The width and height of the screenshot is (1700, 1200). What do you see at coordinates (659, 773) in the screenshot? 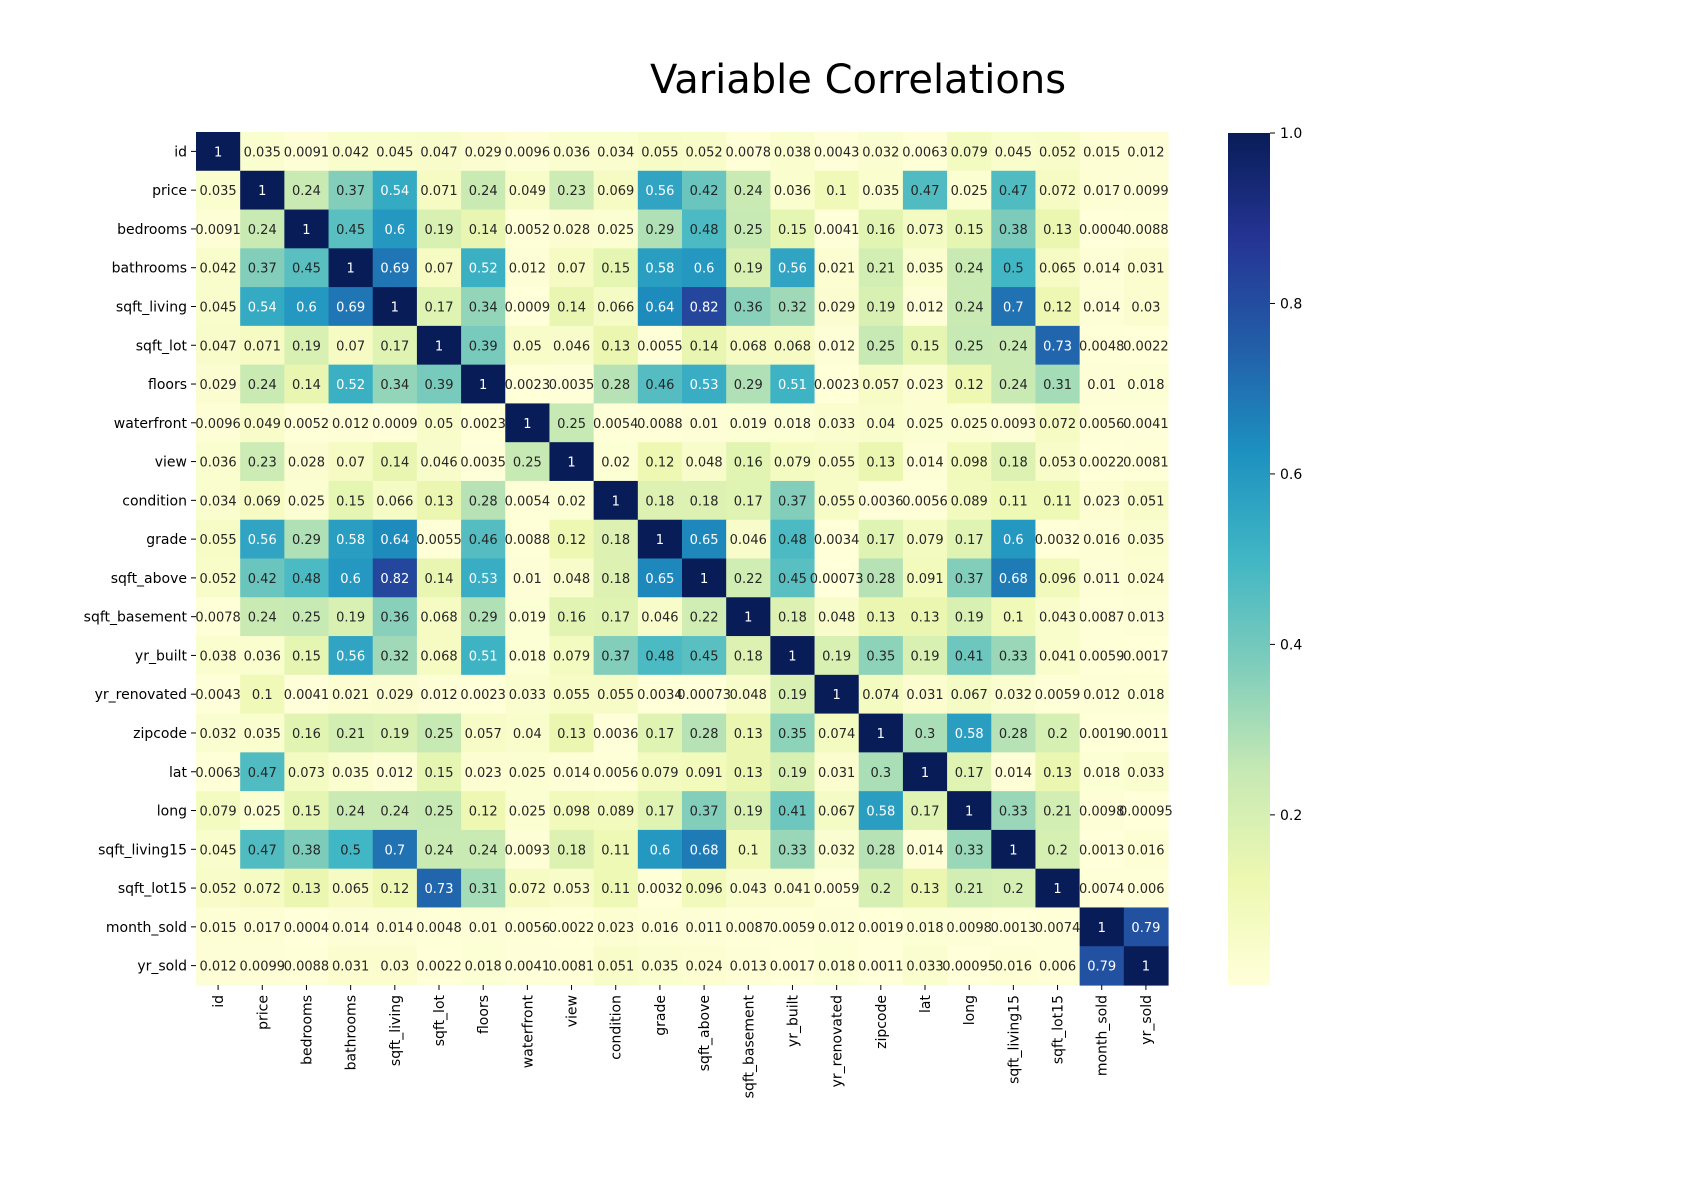
I see `heatmap-cell-label: 0.079` at bounding box center [659, 773].